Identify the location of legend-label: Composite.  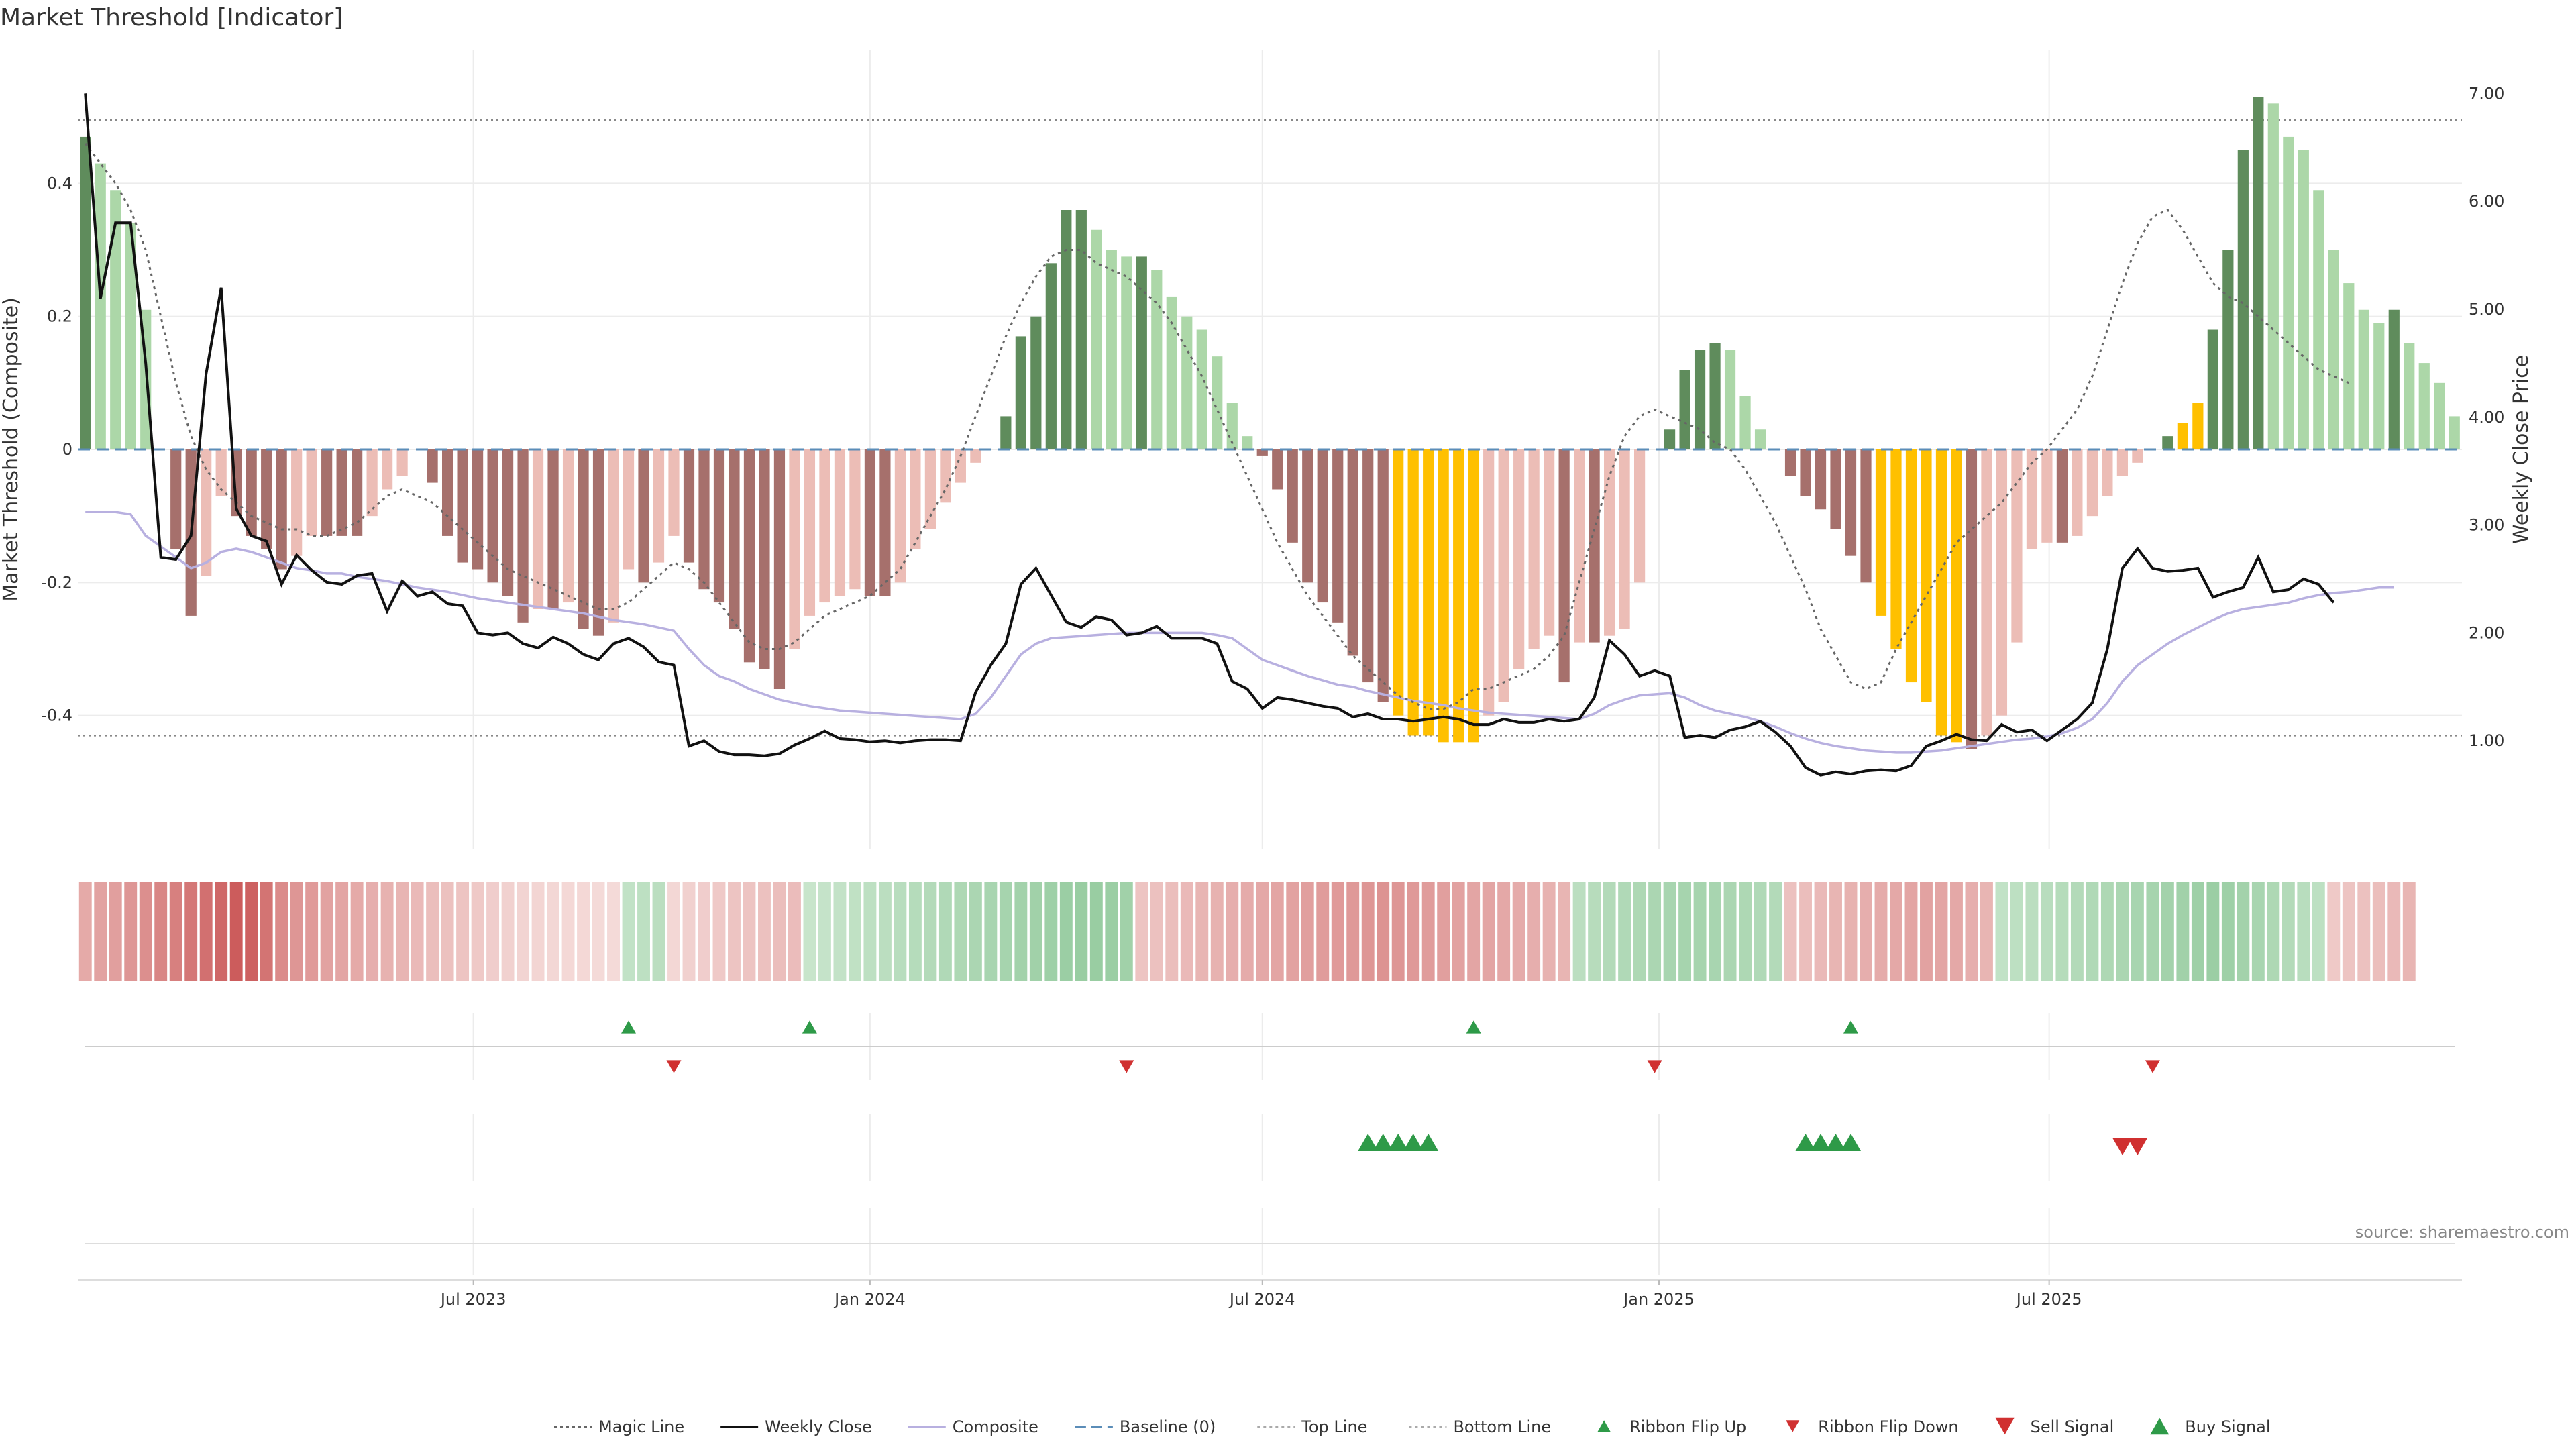
(995, 1426).